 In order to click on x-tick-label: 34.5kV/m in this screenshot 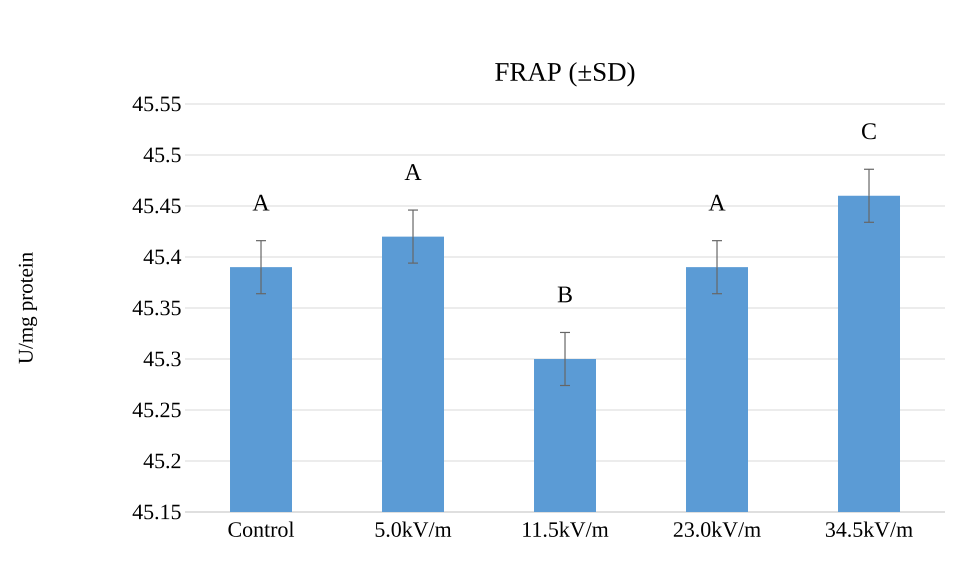, I will do `click(869, 530)`.